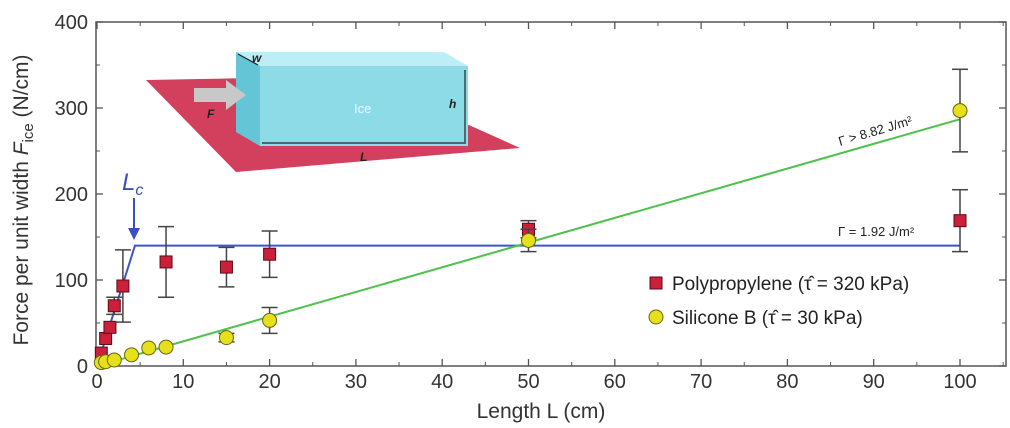  Describe the element at coordinates (220, 95) in the screenshot. I see `force-arrow` at that location.